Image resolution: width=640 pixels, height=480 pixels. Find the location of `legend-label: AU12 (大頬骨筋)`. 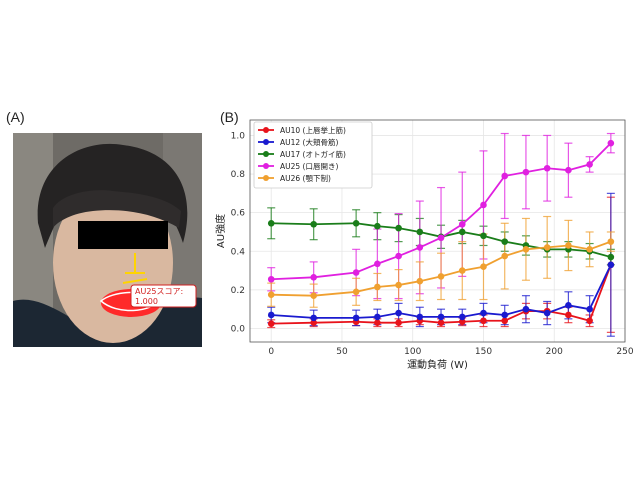

legend-label: AU12 (大頬骨筋) is located at coordinates (309, 142).